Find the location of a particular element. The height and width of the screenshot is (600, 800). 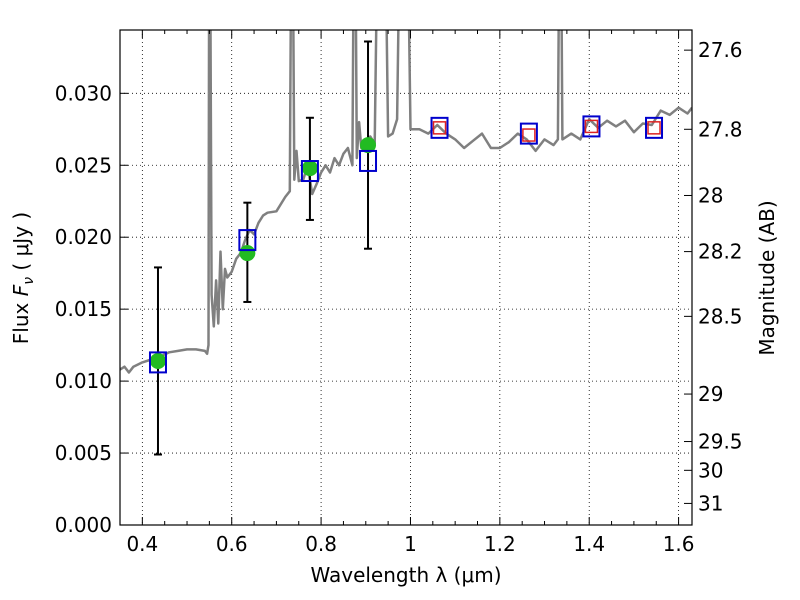

x-tick-label: 1.6 is located at coordinates (679, 544).